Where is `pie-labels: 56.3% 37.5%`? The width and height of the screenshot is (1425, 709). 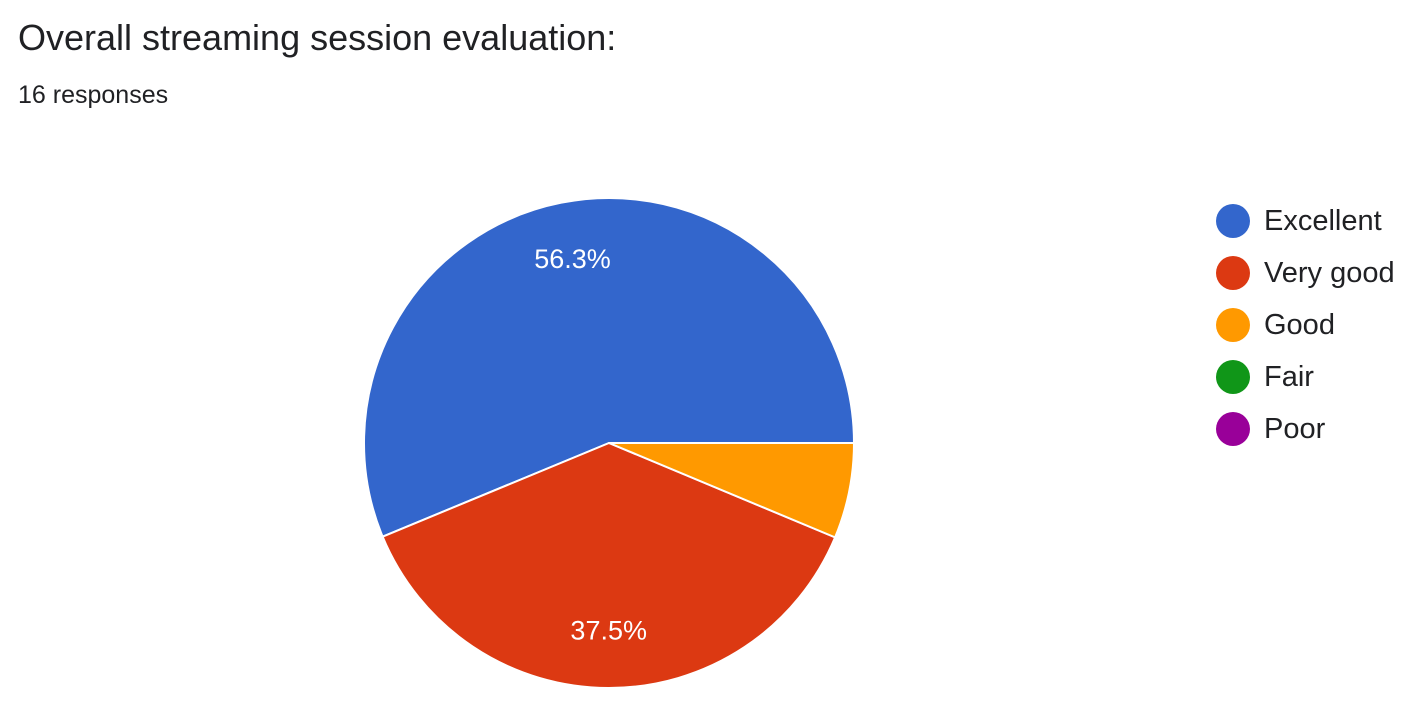 pie-labels: 56.3% 37.5% is located at coordinates (590, 444).